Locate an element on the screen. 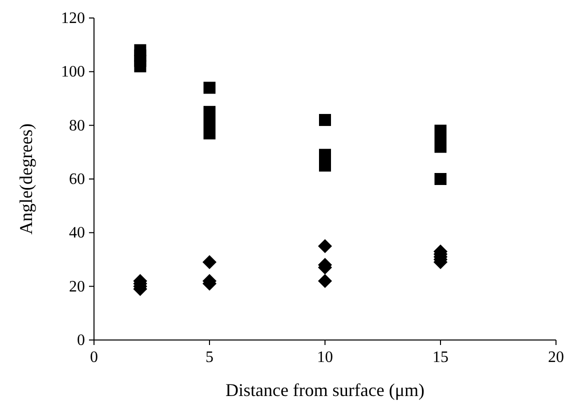  y-tick-label: 100 is located at coordinates (73, 72).